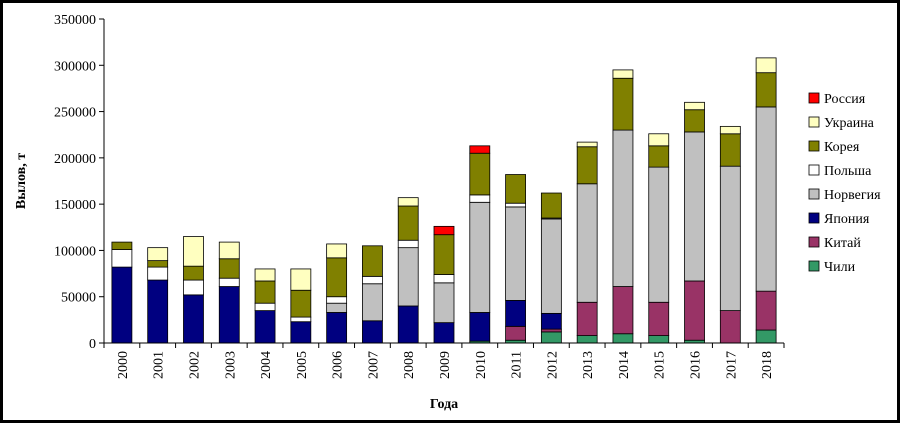 This screenshot has height=423, width=900. What do you see at coordinates (847, 219) in the screenshot?
I see `legend-label: Япония` at bounding box center [847, 219].